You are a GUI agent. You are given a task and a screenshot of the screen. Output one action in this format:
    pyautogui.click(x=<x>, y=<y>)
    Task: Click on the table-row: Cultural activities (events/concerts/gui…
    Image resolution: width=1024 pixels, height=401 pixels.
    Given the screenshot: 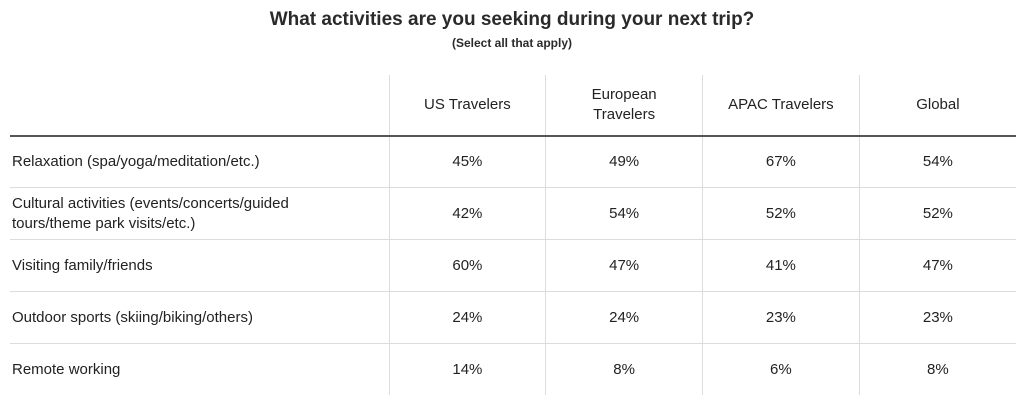 What is the action you would take?
    pyautogui.click(x=513, y=213)
    